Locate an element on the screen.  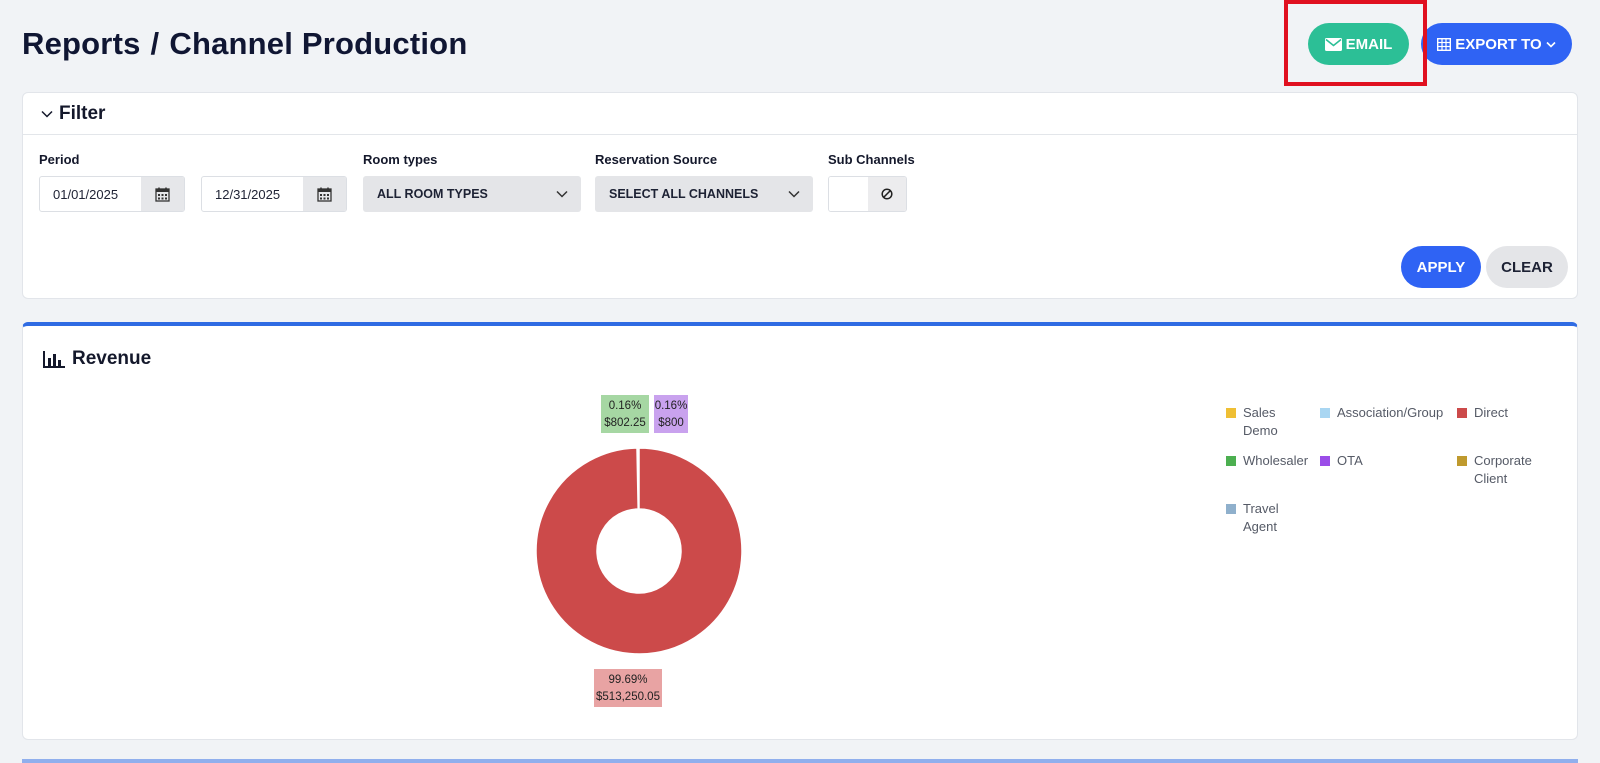
page-title: Reports / Channel Production is located at coordinates (244, 44).